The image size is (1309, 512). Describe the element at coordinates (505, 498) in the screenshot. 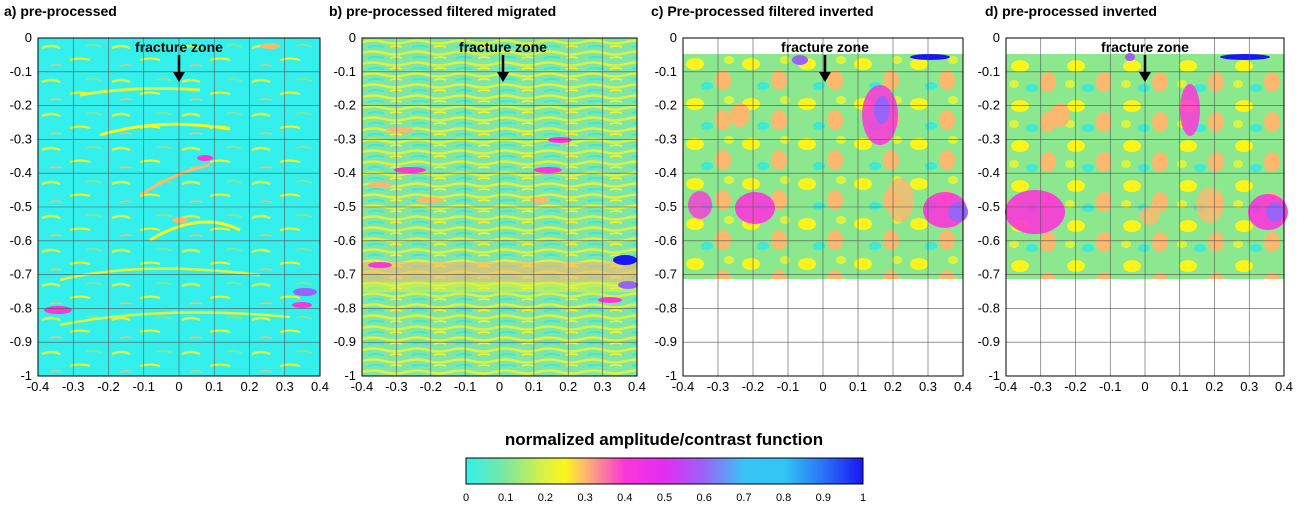

I see `colorbar-tick-1: 0.1` at that location.